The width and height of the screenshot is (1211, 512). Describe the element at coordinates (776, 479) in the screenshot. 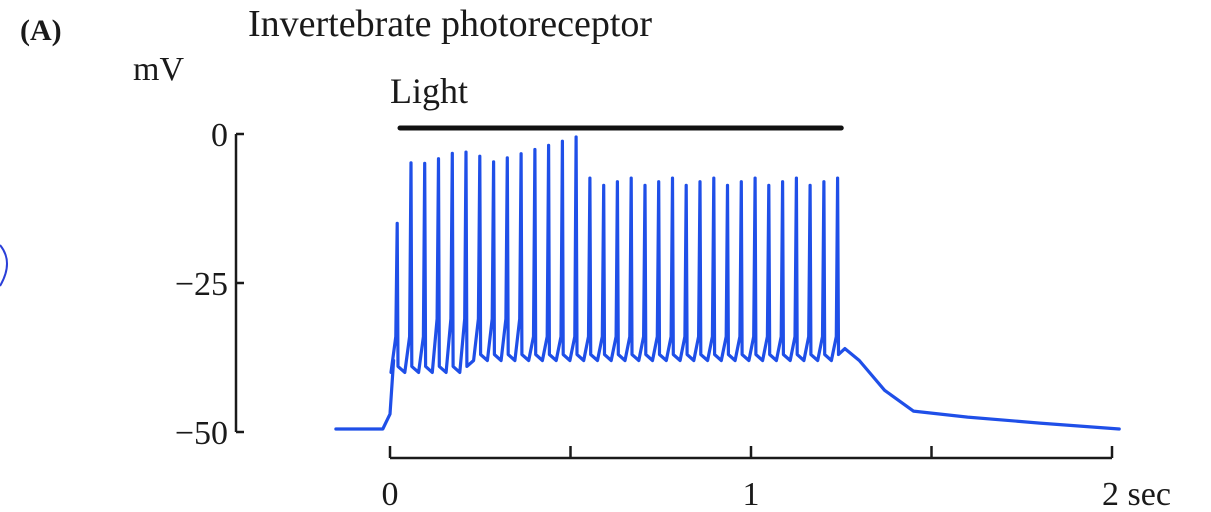

I see `x-axis: 0 1 2 sec` at that location.